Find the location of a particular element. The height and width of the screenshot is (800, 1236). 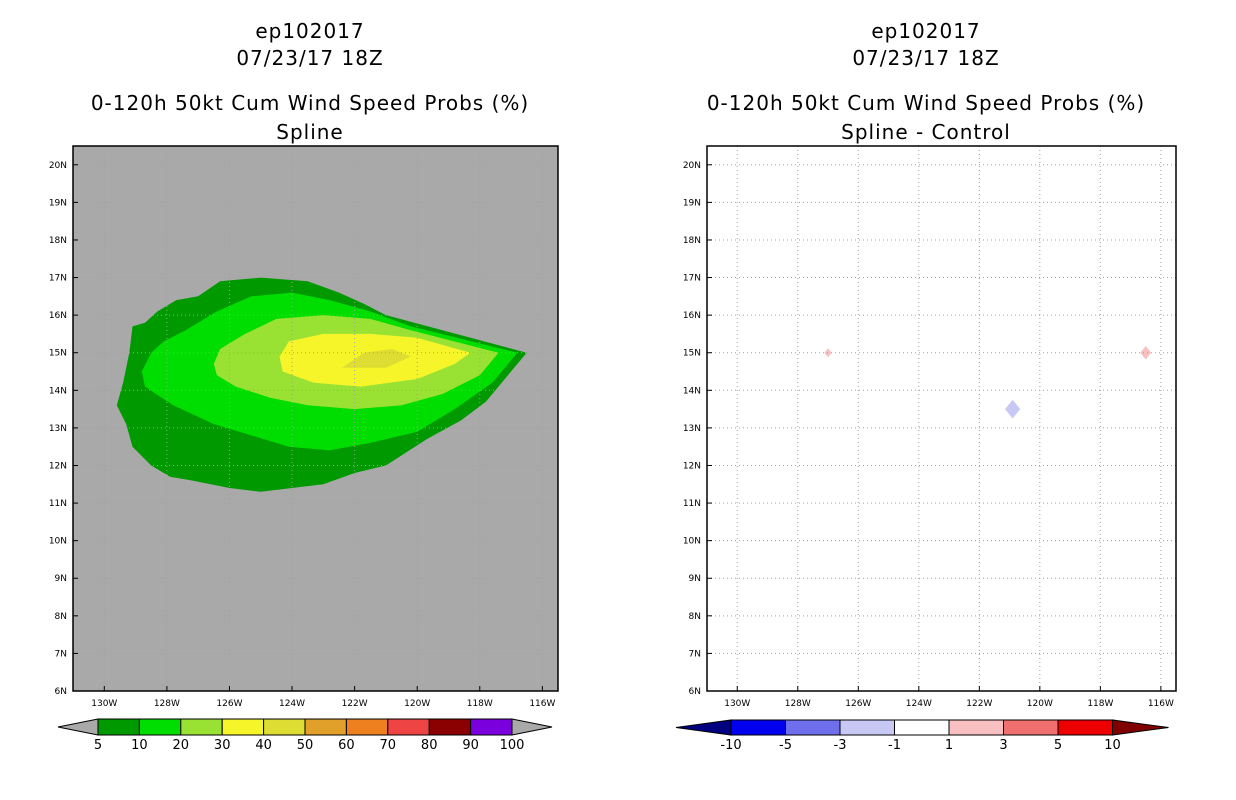

right-x-tick-label: 126W is located at coordinates (858, 704).